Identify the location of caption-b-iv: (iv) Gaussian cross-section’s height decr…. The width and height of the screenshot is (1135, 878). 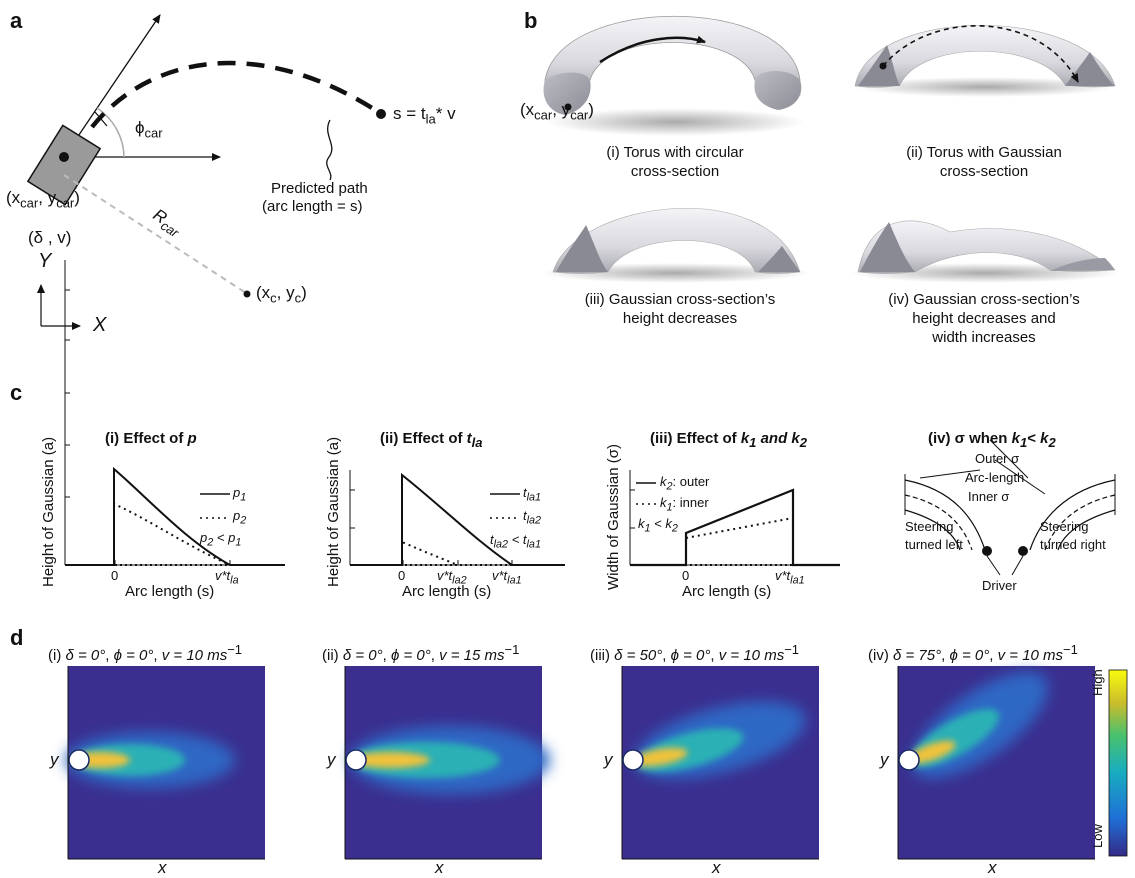
(984, 318).